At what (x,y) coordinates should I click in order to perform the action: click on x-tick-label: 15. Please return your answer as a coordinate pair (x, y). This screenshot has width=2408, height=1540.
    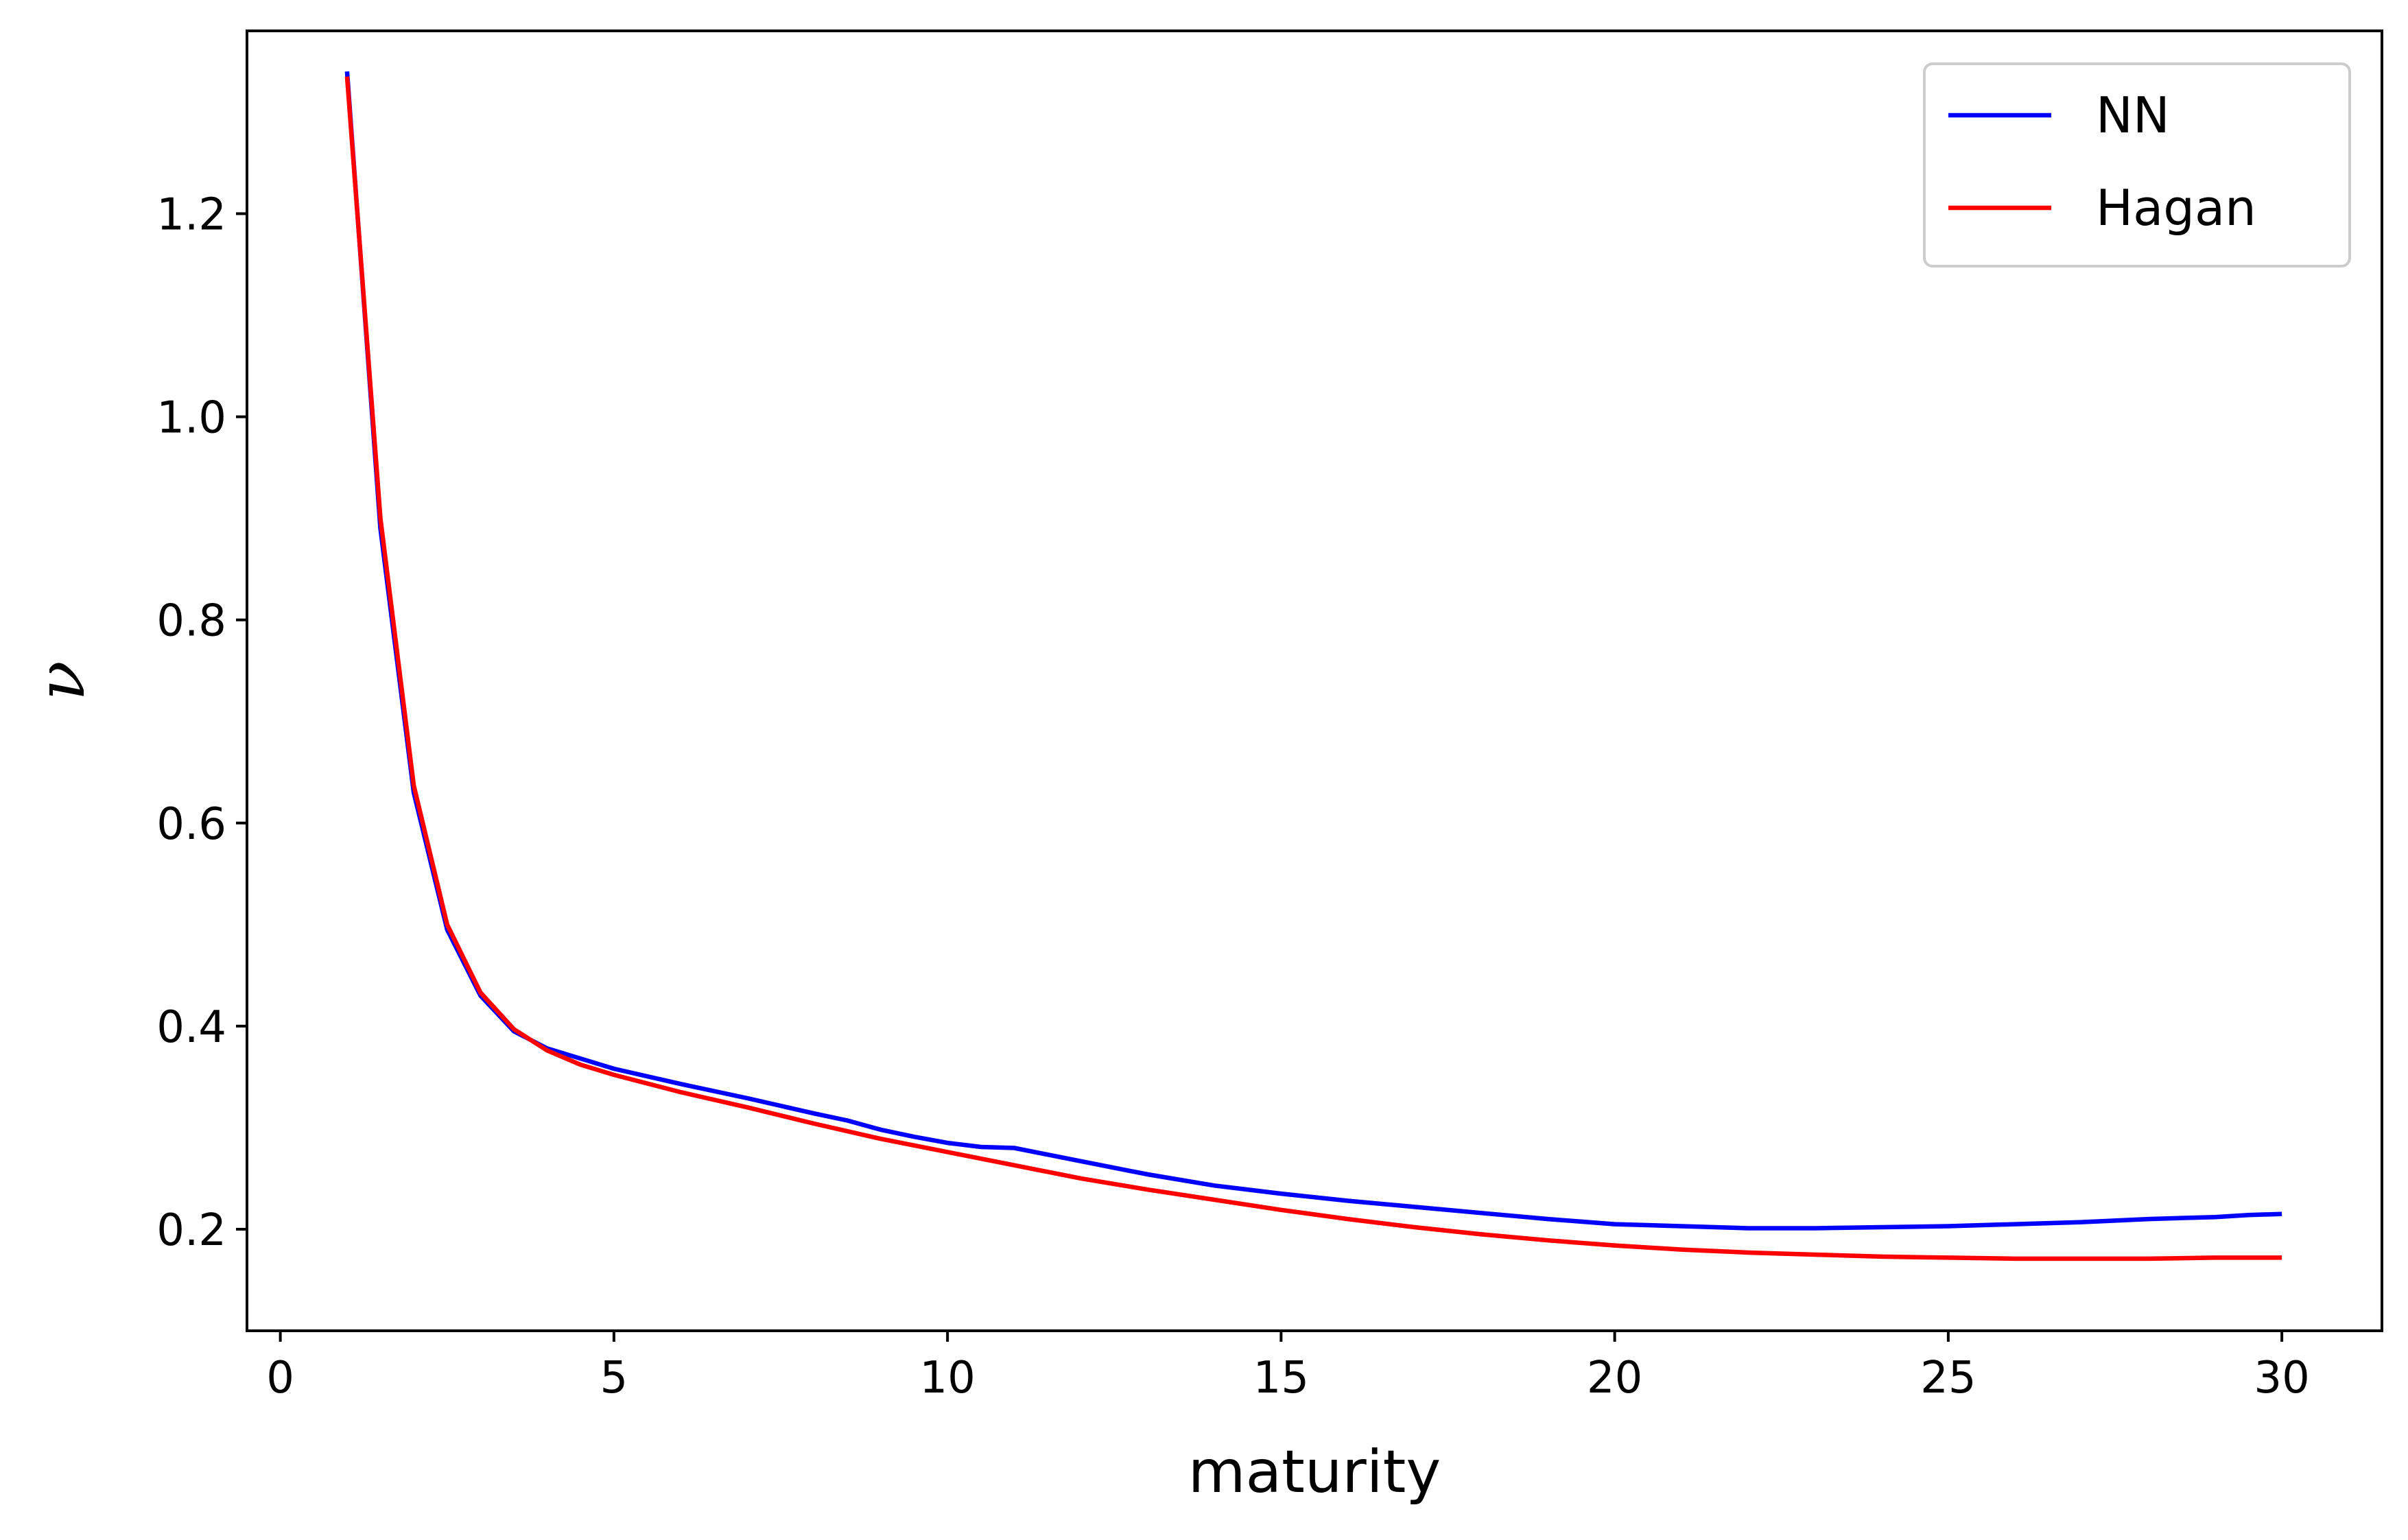
    Looking at the image, I should click on (1281, 1378).